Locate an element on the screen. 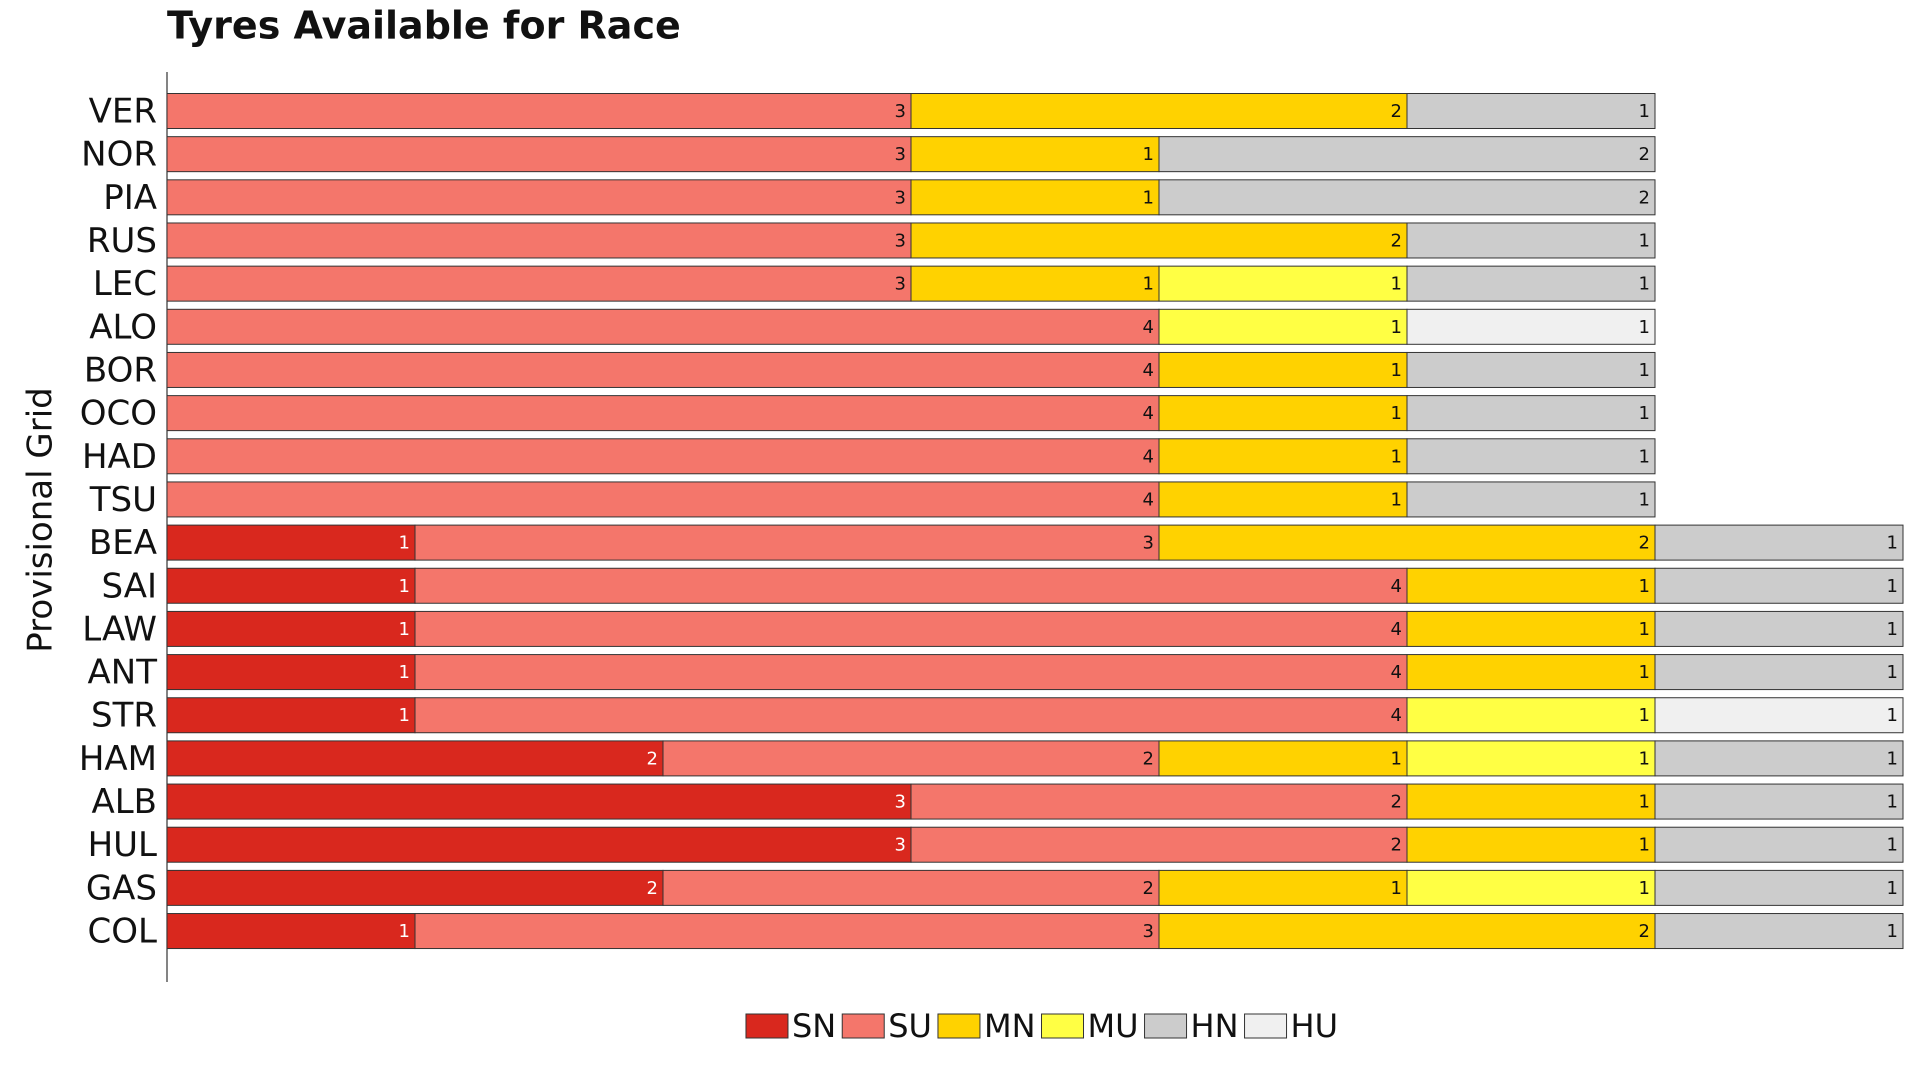 This screenshot has width=1920, height=1080. legend-item: HU is located at coordinates (1291, 1026).